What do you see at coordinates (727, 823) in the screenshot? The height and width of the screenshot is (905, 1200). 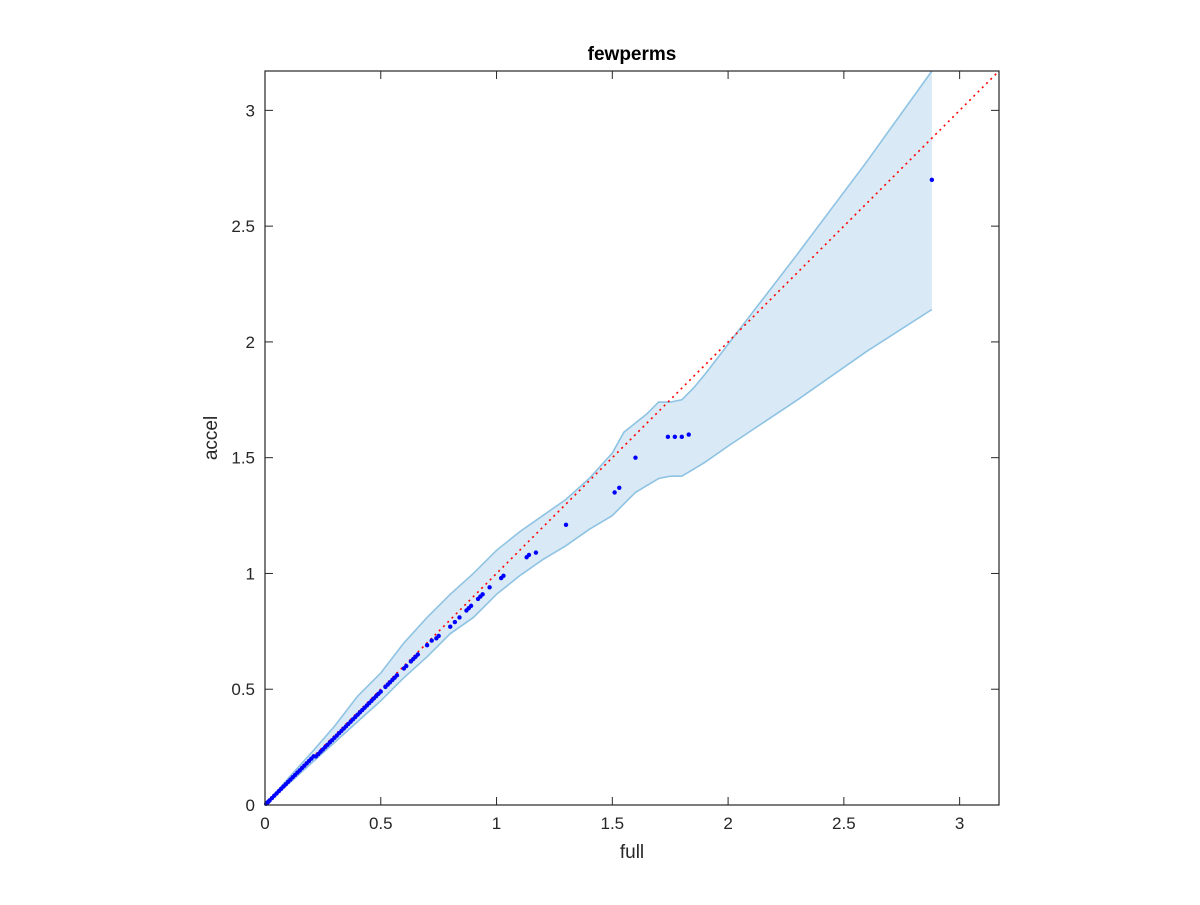 I see `x-tick-label: 2` at bounding box center [727, 823].